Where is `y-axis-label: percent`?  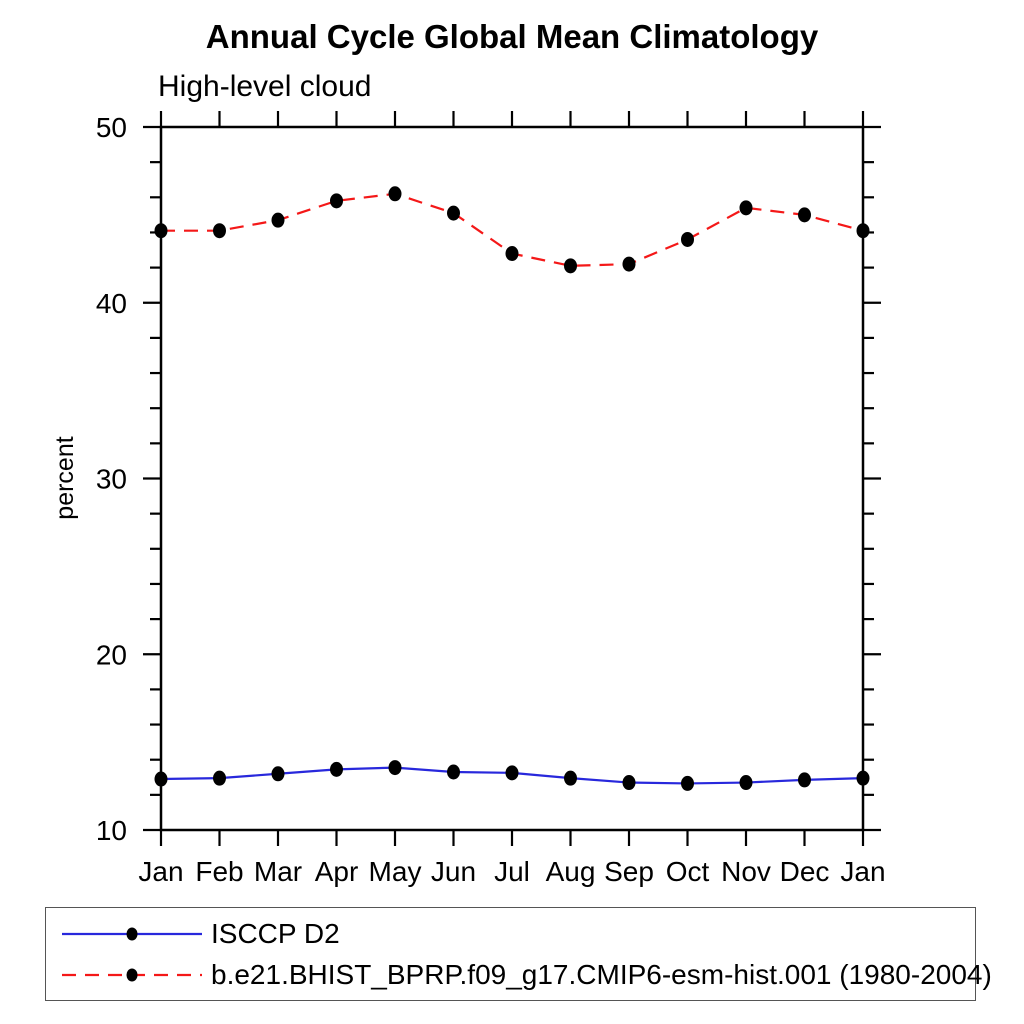
y-axis-label: percent is located at coordinates (65, 477).